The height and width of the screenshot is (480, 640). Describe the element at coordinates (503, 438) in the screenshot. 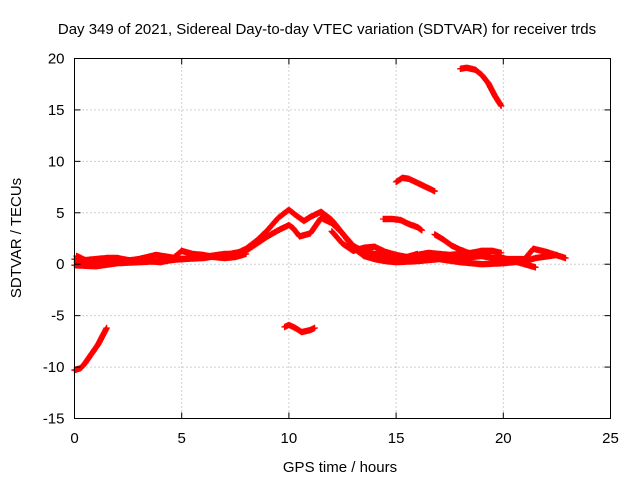

I see `x-tick-label: 20` at that location.